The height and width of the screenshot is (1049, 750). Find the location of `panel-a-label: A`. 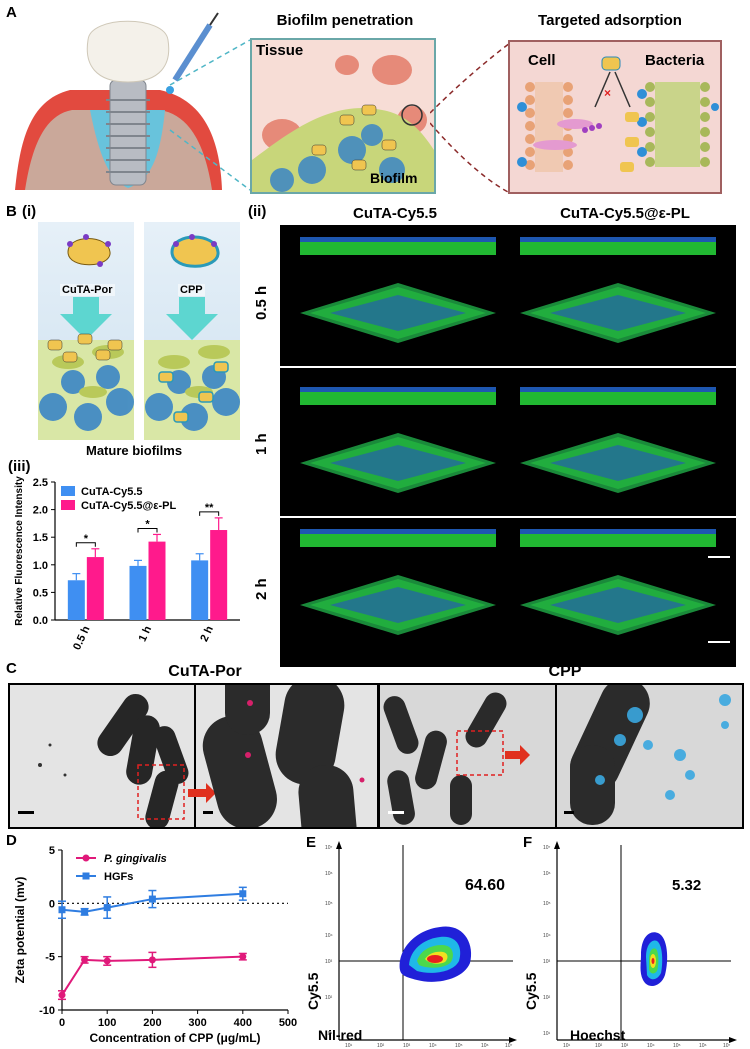

panel-a-label: A is located at coordinates (11, 12).